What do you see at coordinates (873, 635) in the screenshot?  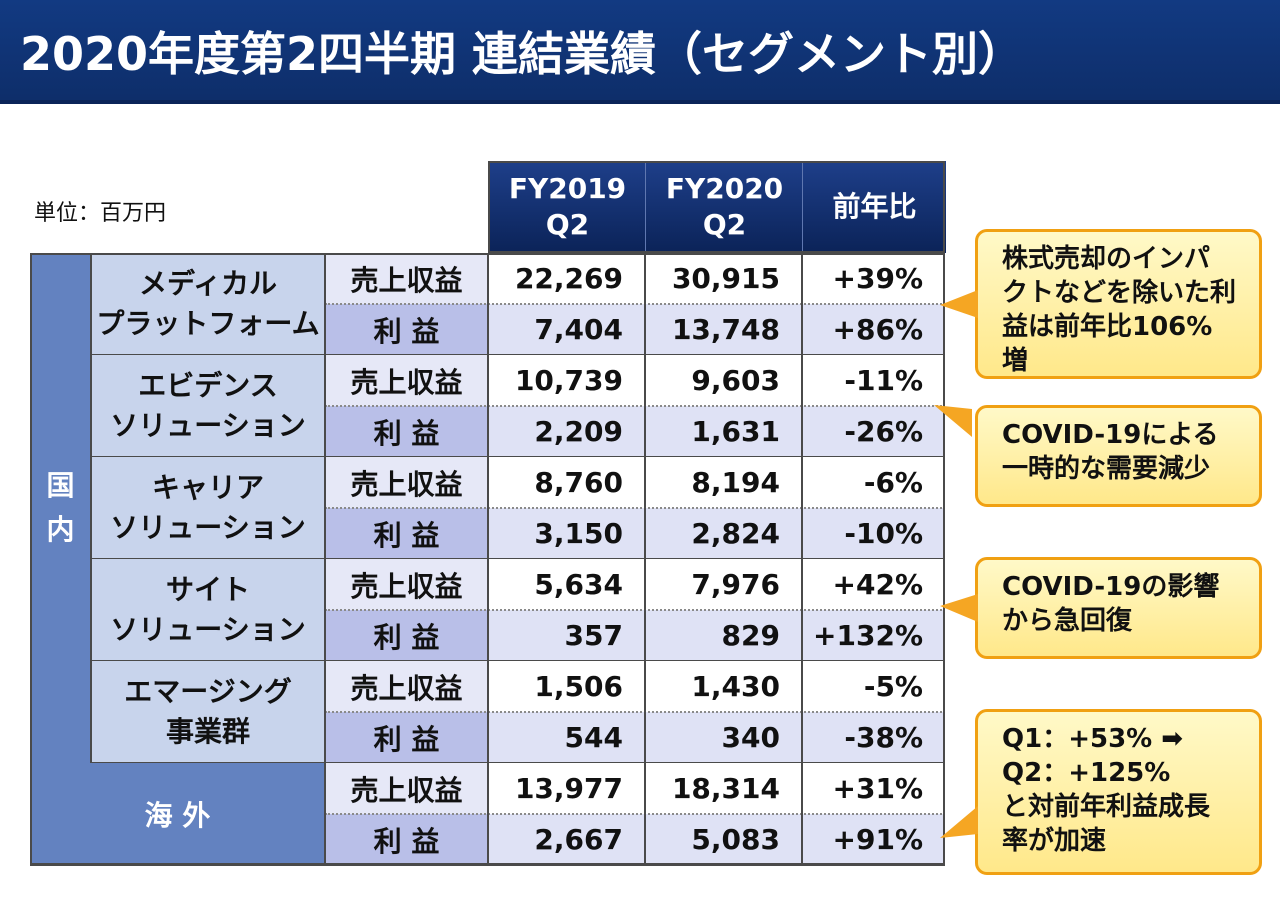 I see `value-yoy: +132%` at bounding box center [873, 635].